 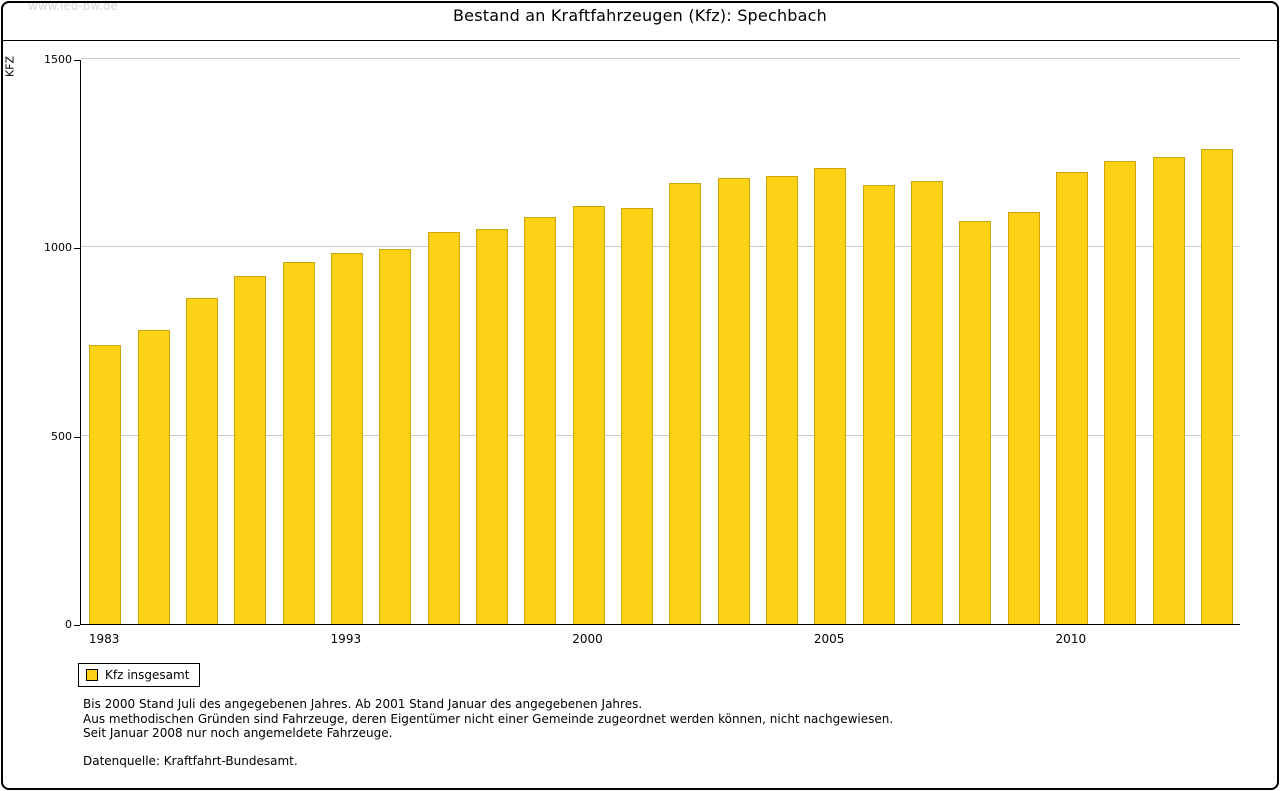 What do you see at coordinates (830, 396) in the screenshot?
I see `bar-2005` at bounding box center [830, 396].